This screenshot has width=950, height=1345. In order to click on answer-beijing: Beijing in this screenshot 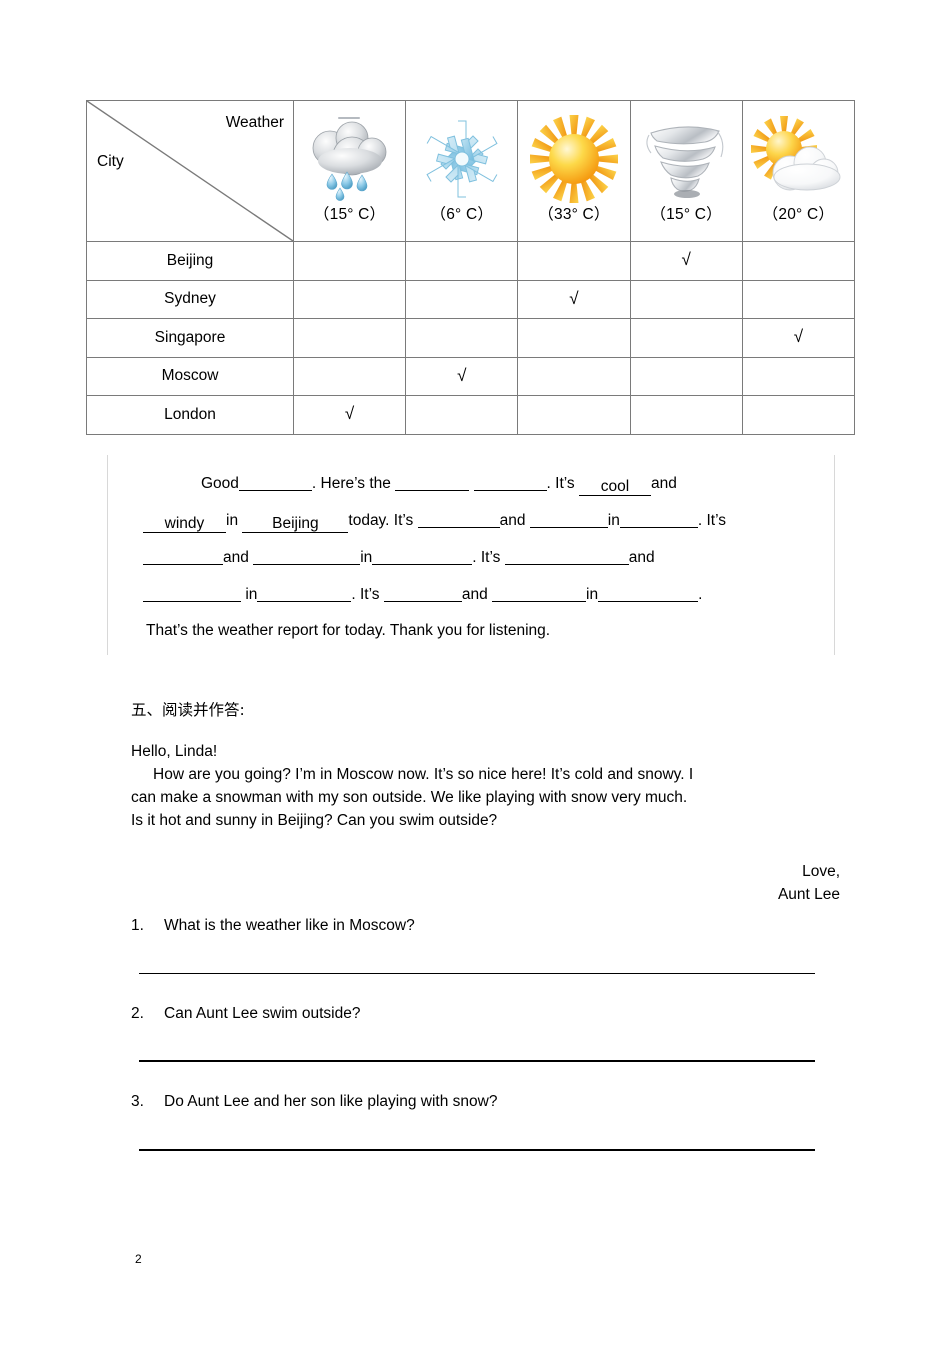, I will do `click(295, 524)`.